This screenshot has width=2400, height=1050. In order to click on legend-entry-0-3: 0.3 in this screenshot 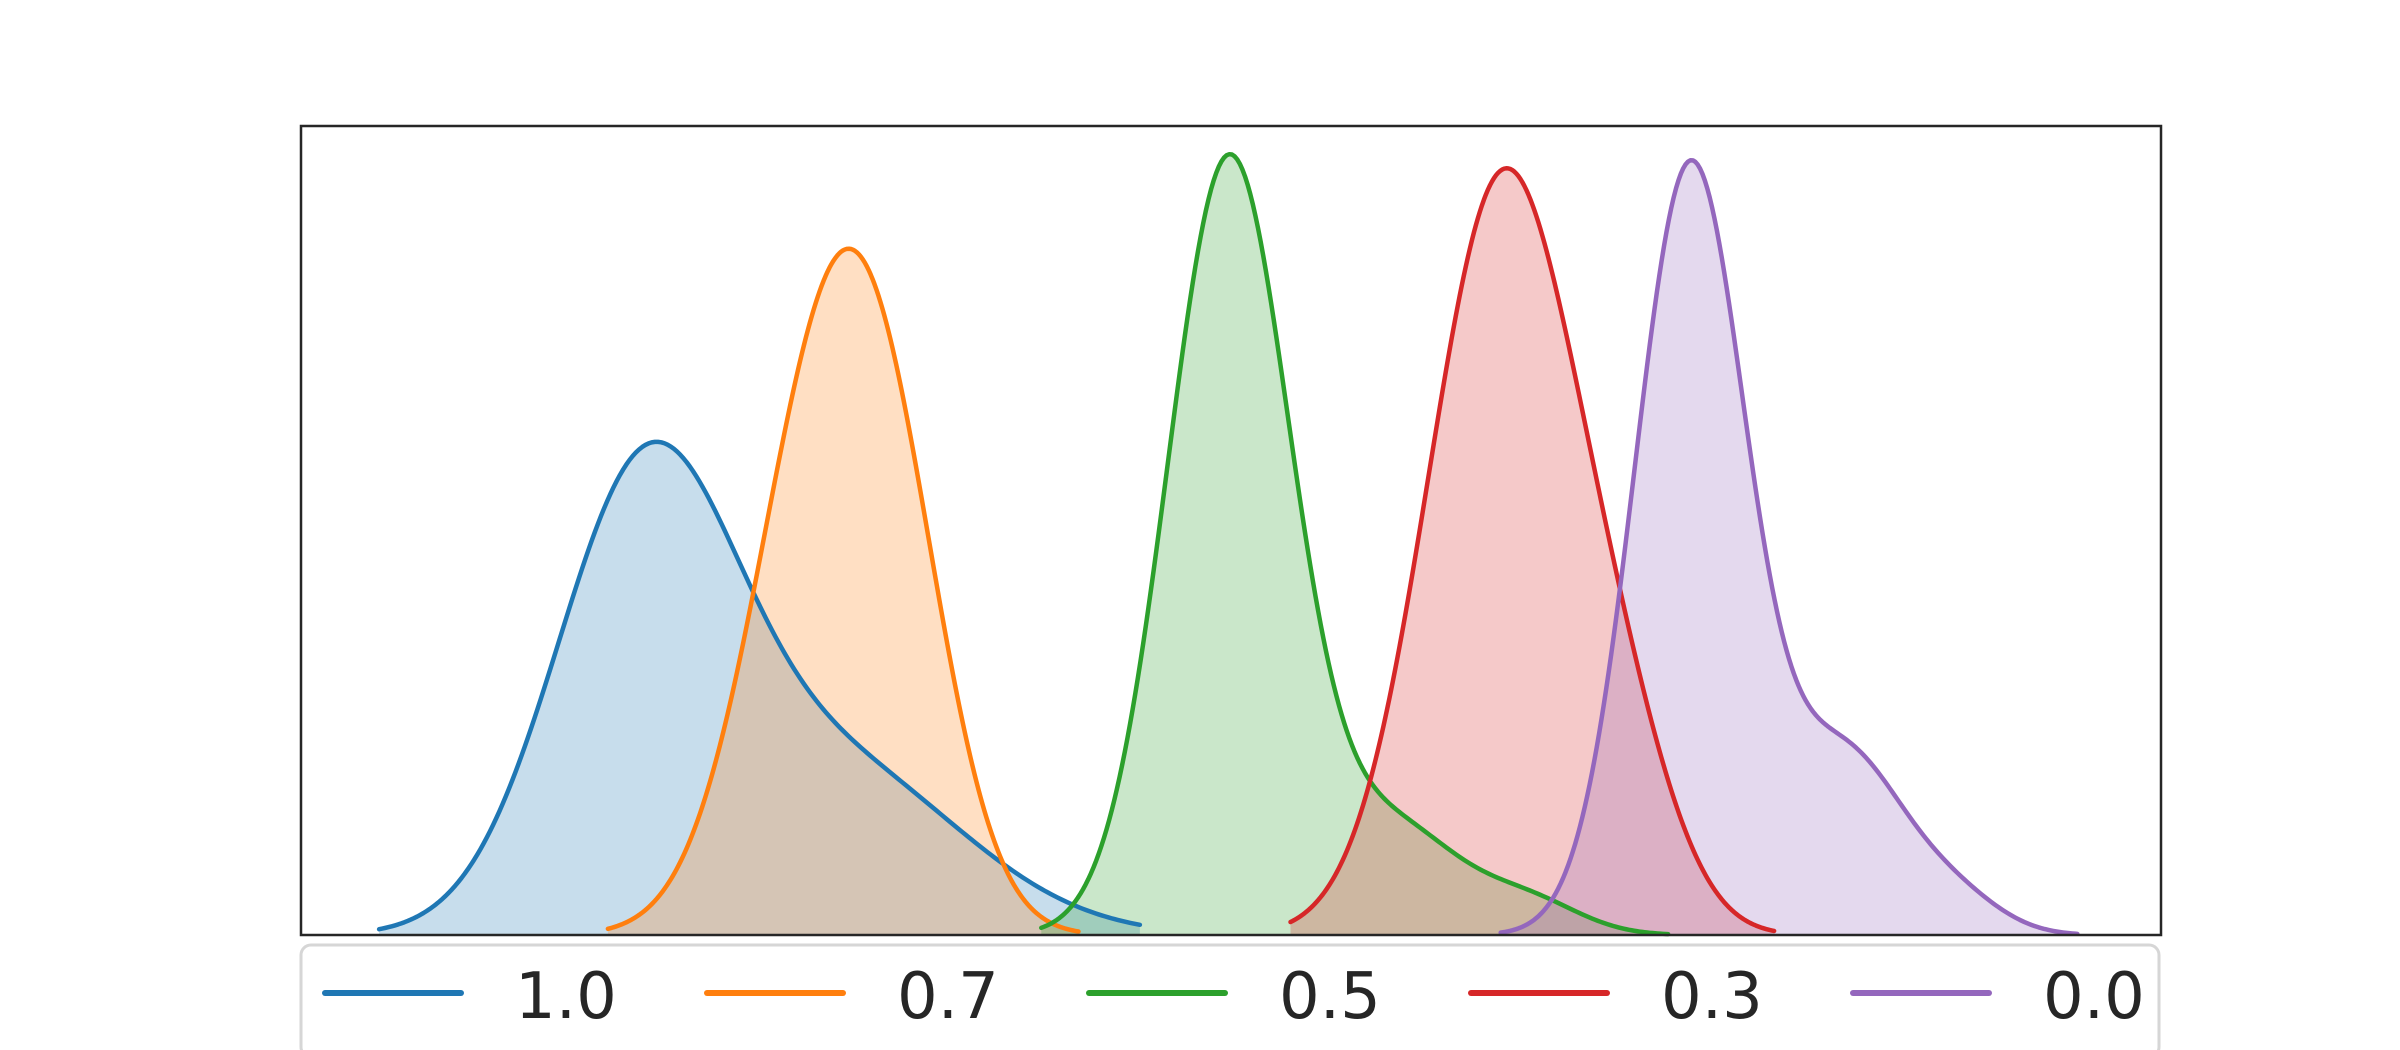, I will do `click(1615, 997)`.